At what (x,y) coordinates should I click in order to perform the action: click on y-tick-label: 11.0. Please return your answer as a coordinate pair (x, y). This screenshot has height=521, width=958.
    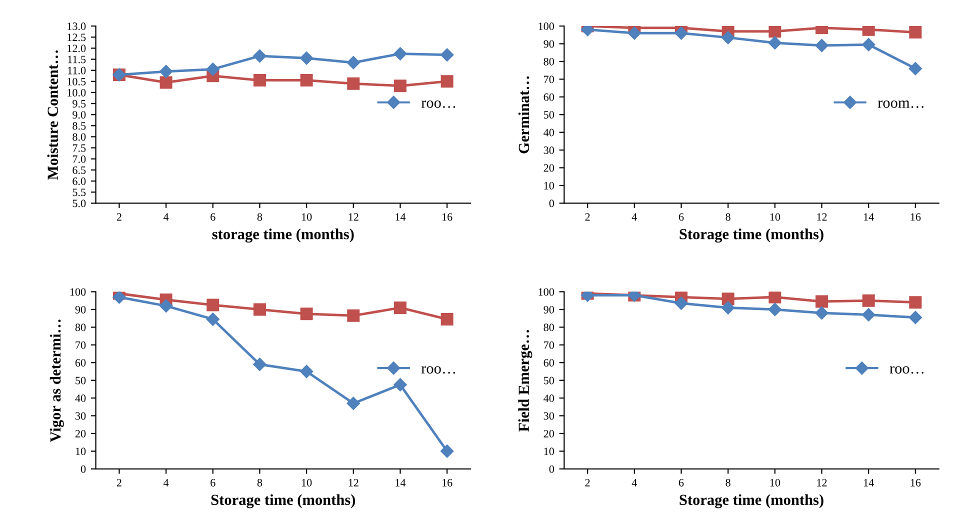
    Looking at the image, I should click on (77, 70).